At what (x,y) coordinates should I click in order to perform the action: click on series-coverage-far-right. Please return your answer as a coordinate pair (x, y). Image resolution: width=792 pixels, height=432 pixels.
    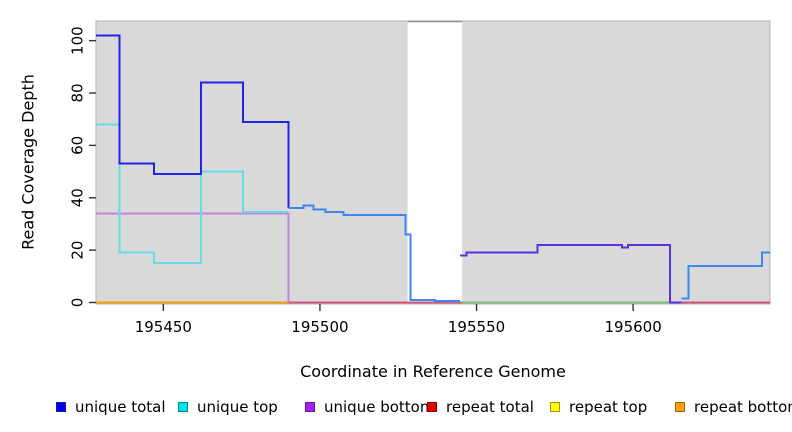
    Looking at the image, I should click on (725, 275).